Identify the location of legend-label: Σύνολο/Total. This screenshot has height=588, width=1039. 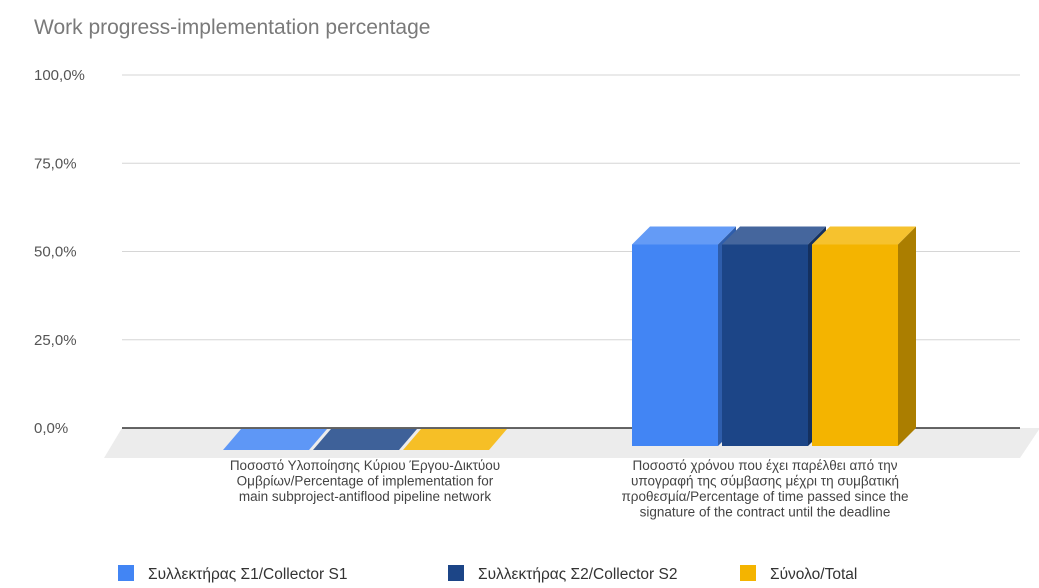
(813, 574).